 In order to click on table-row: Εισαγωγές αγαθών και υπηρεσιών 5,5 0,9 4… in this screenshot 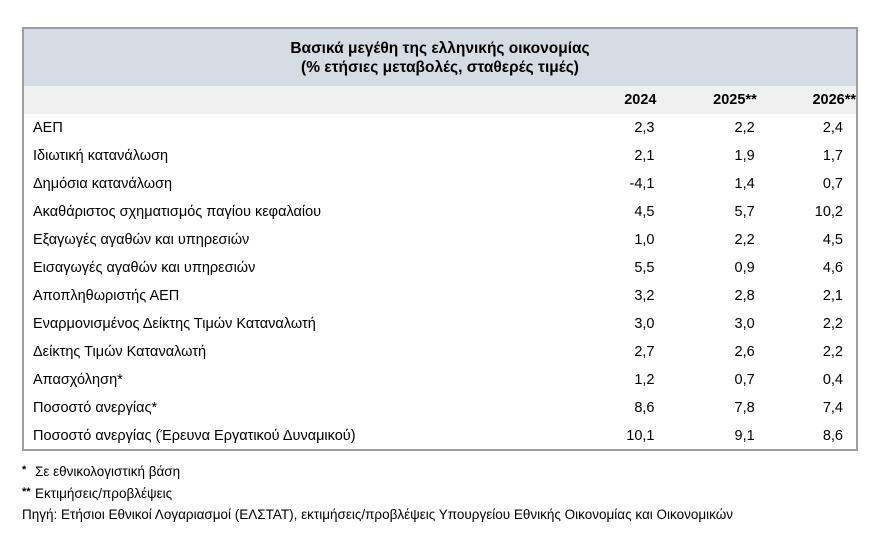, I will do `click(440, 268)`.